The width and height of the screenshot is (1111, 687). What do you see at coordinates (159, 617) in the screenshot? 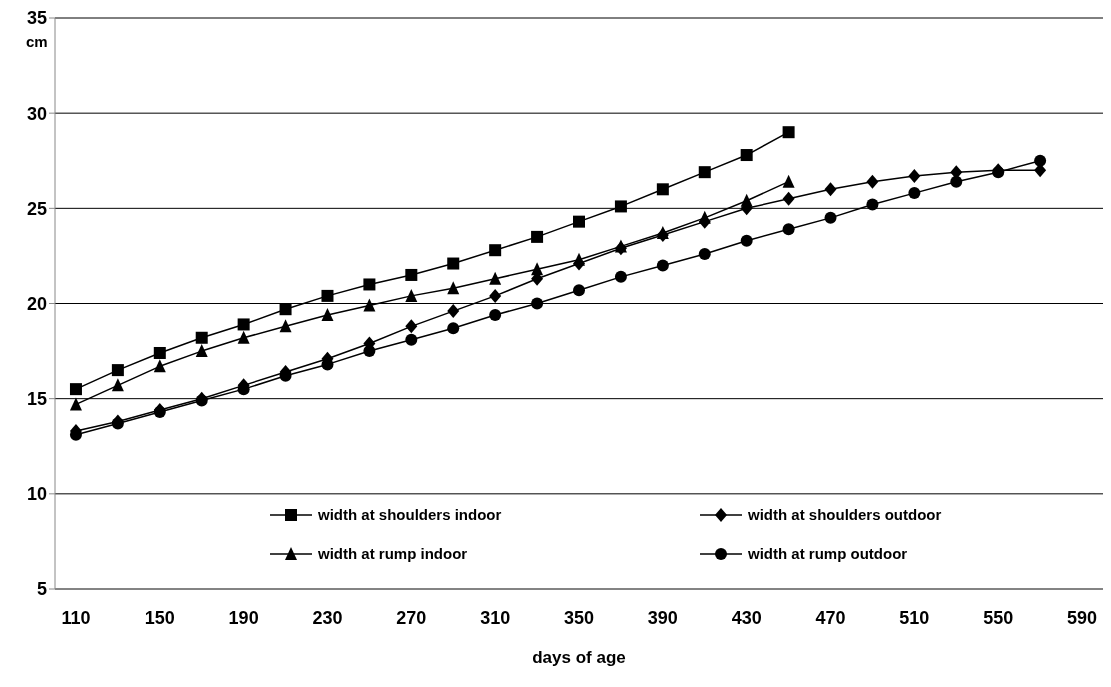
I see `x-tick-label: 150` at bounding box center [159, 617].